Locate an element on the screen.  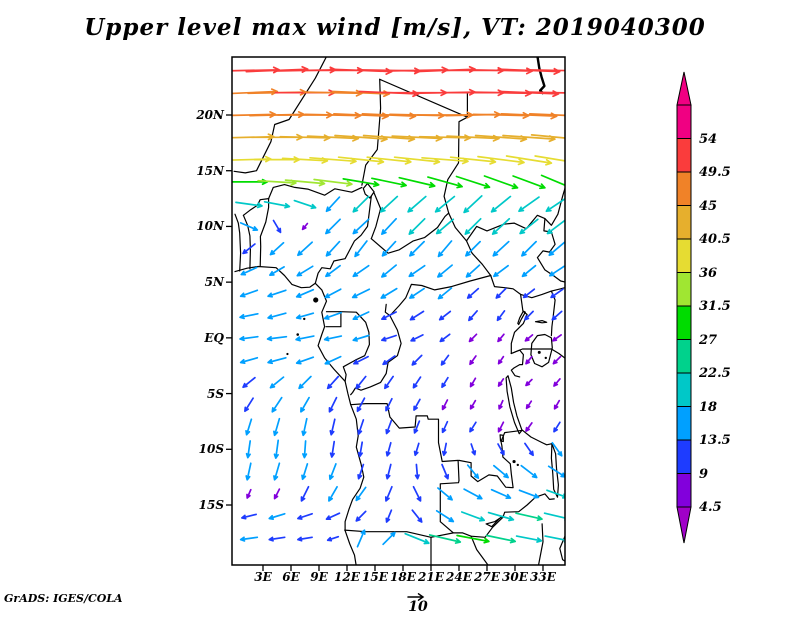
y-axis-label: 10S is located at coordinates (211, 449).